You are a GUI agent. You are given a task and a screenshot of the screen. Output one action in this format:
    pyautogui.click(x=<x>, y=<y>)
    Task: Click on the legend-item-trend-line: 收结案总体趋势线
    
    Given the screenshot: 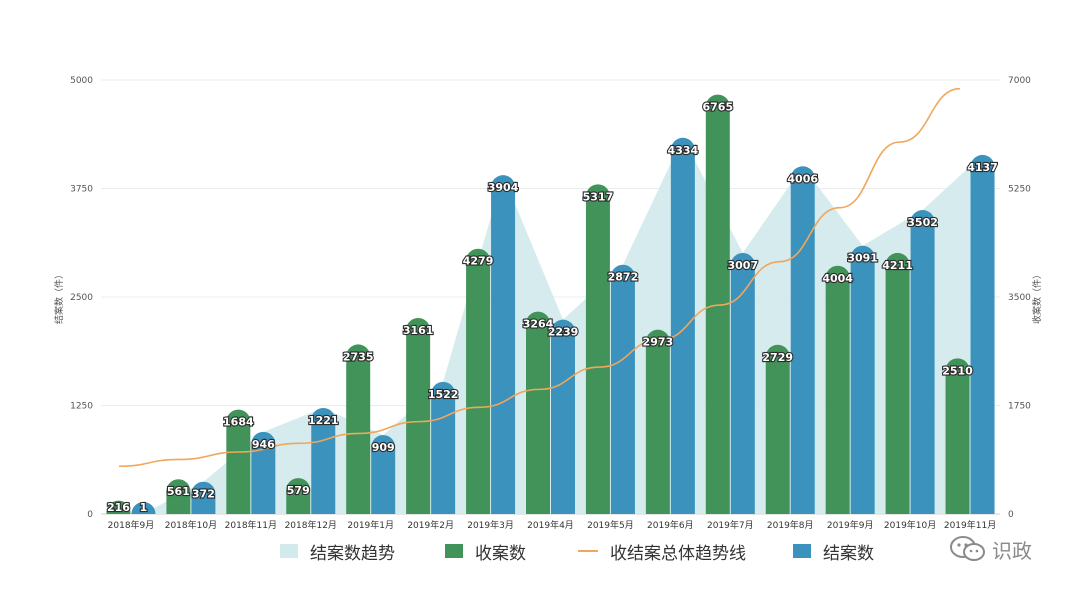 What is the action you would take?
    pyautogui.click(x=662, y=551)
    